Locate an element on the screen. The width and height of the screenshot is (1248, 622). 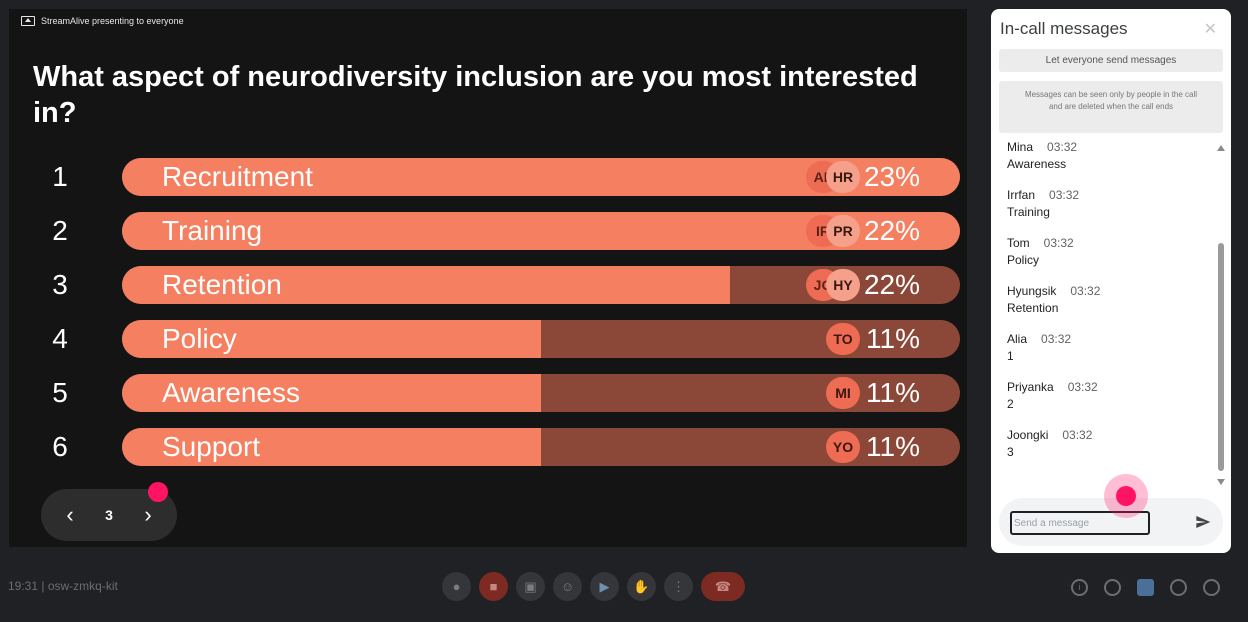
sender-name: Joongki is located at coordinates (1028, 435).